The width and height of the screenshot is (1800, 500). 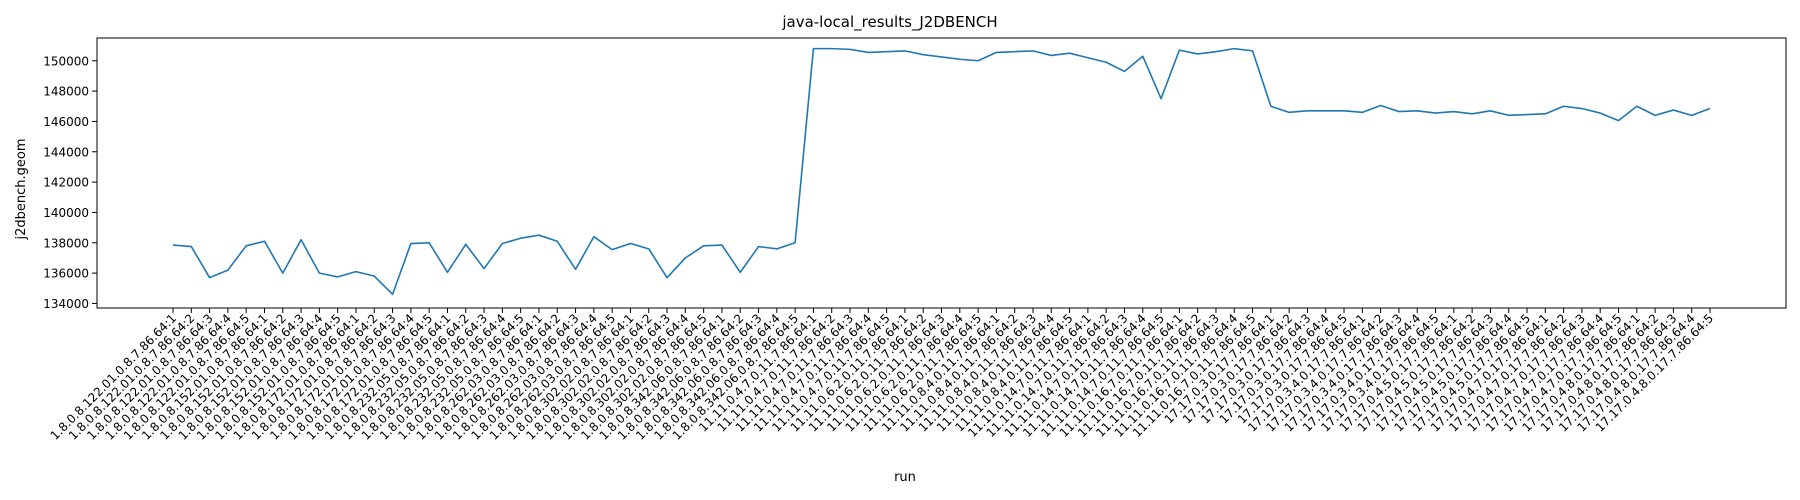 I want to click on y-tick-label: 138000, so click(x=66, y=243).